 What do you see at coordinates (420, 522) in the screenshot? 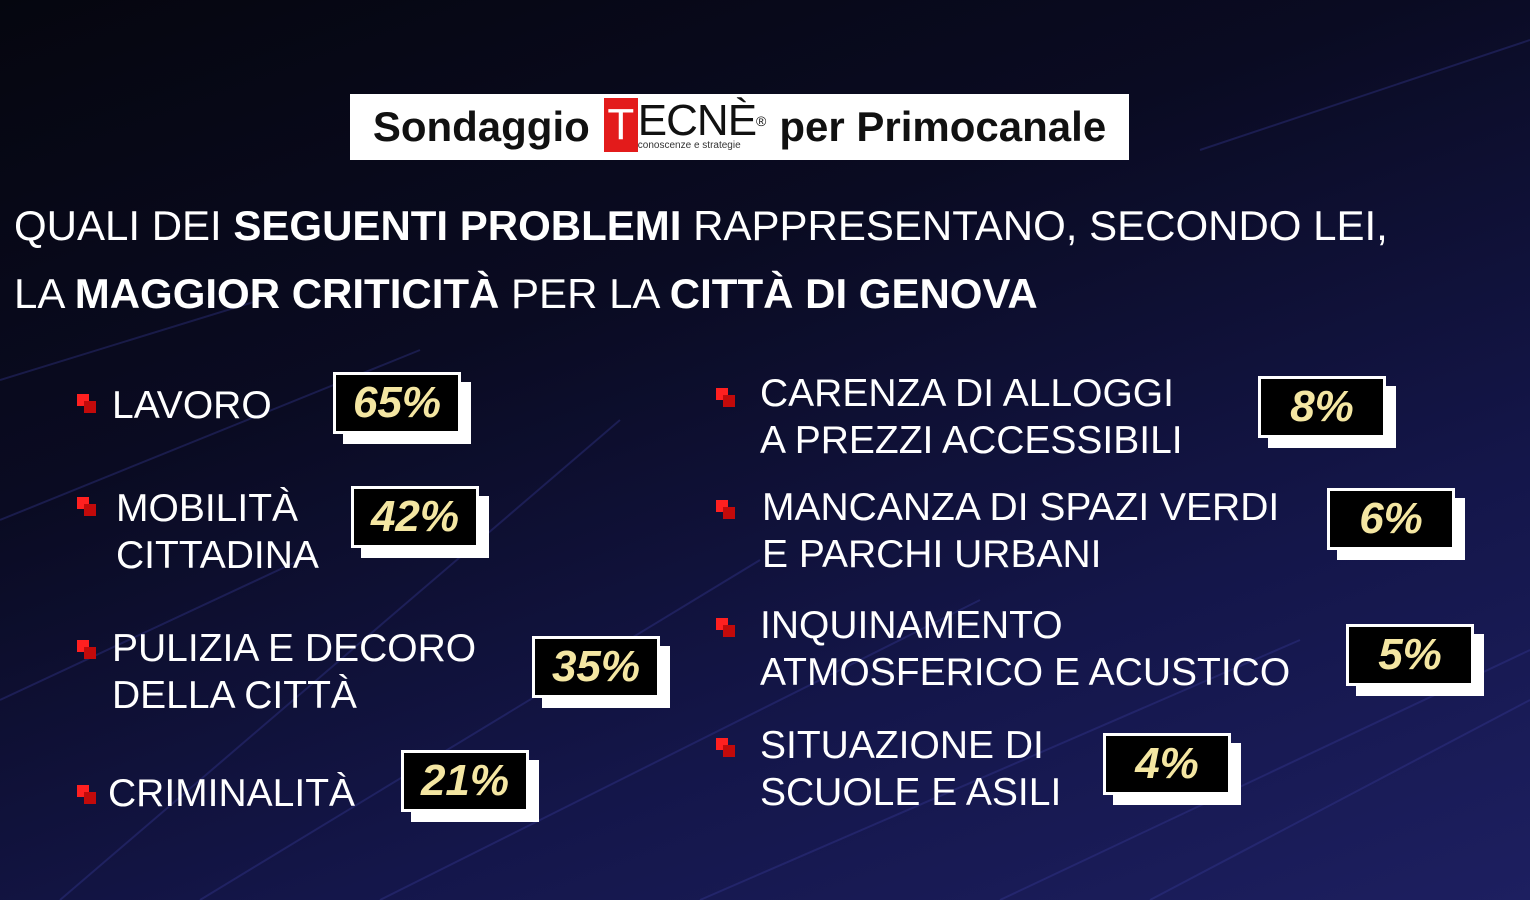
I see `percentage-box: 42%` at bounding box center [420, 522].